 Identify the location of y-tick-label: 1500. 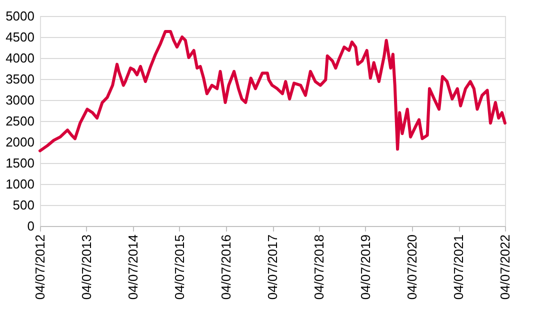
(20, 163).